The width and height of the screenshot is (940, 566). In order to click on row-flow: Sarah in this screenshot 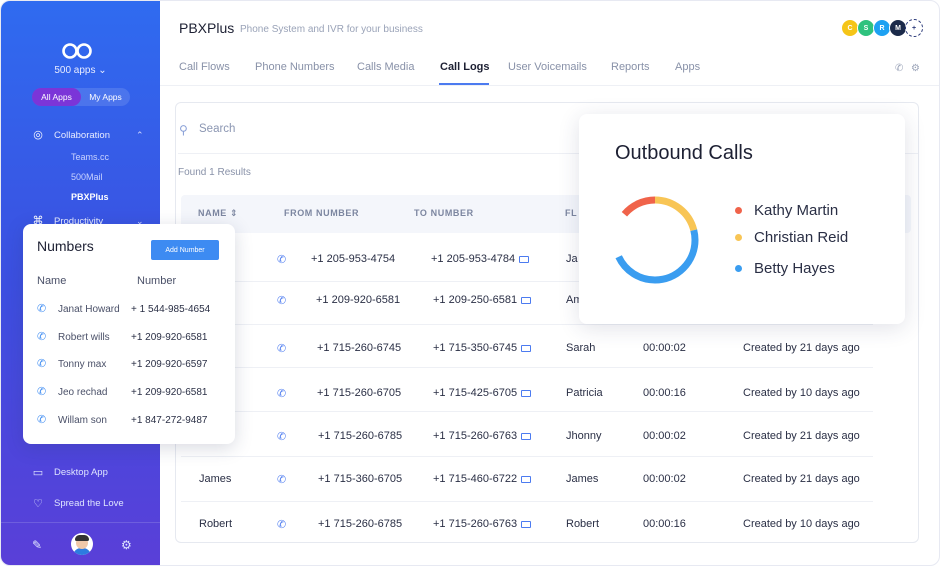, I will do `click(581, 348)`.